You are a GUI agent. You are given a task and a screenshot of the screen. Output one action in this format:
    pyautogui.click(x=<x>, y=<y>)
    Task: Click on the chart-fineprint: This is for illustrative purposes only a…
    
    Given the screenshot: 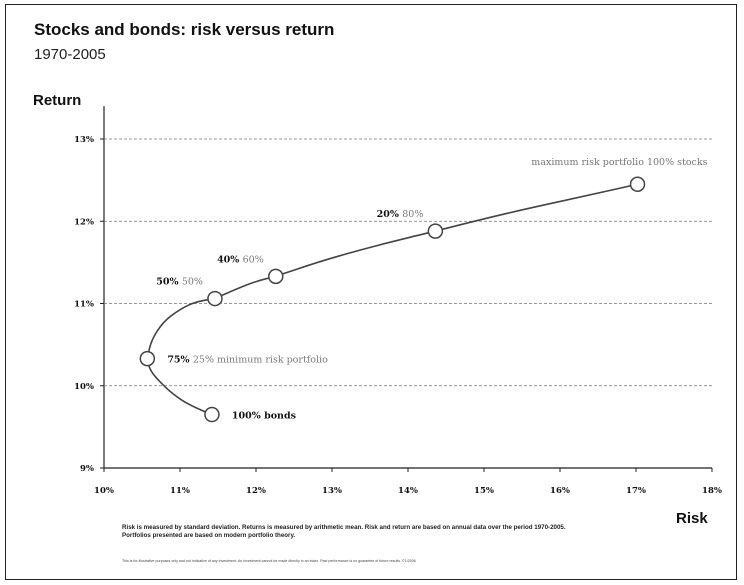 What is the action you would take?
    pyautogui.click(x=269, y=561)
    